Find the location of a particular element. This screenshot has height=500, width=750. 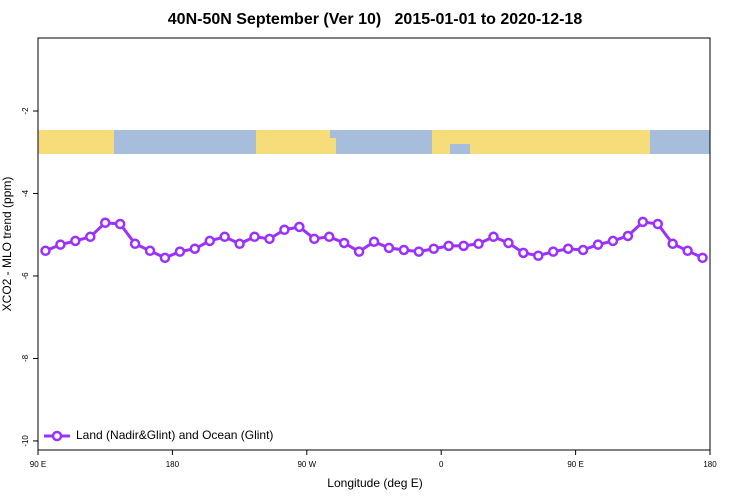

y-tick-label: -6 is located at coordinates (25, 276).